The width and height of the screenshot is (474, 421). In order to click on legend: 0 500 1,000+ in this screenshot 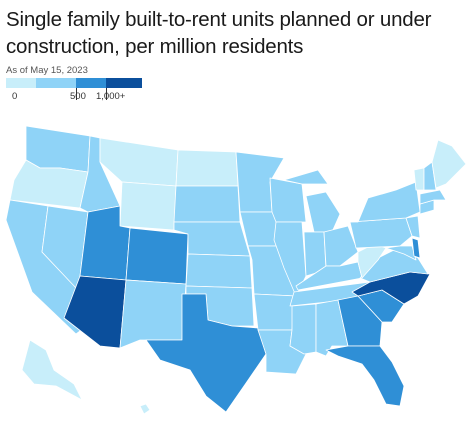, I will do `click(74, 90)`.